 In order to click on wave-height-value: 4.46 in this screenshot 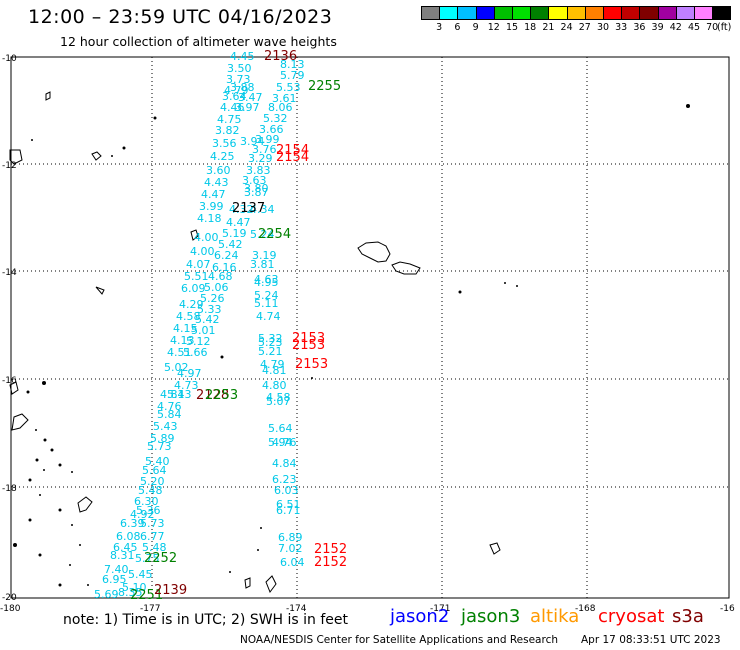, I will do `click(232, 107)`.